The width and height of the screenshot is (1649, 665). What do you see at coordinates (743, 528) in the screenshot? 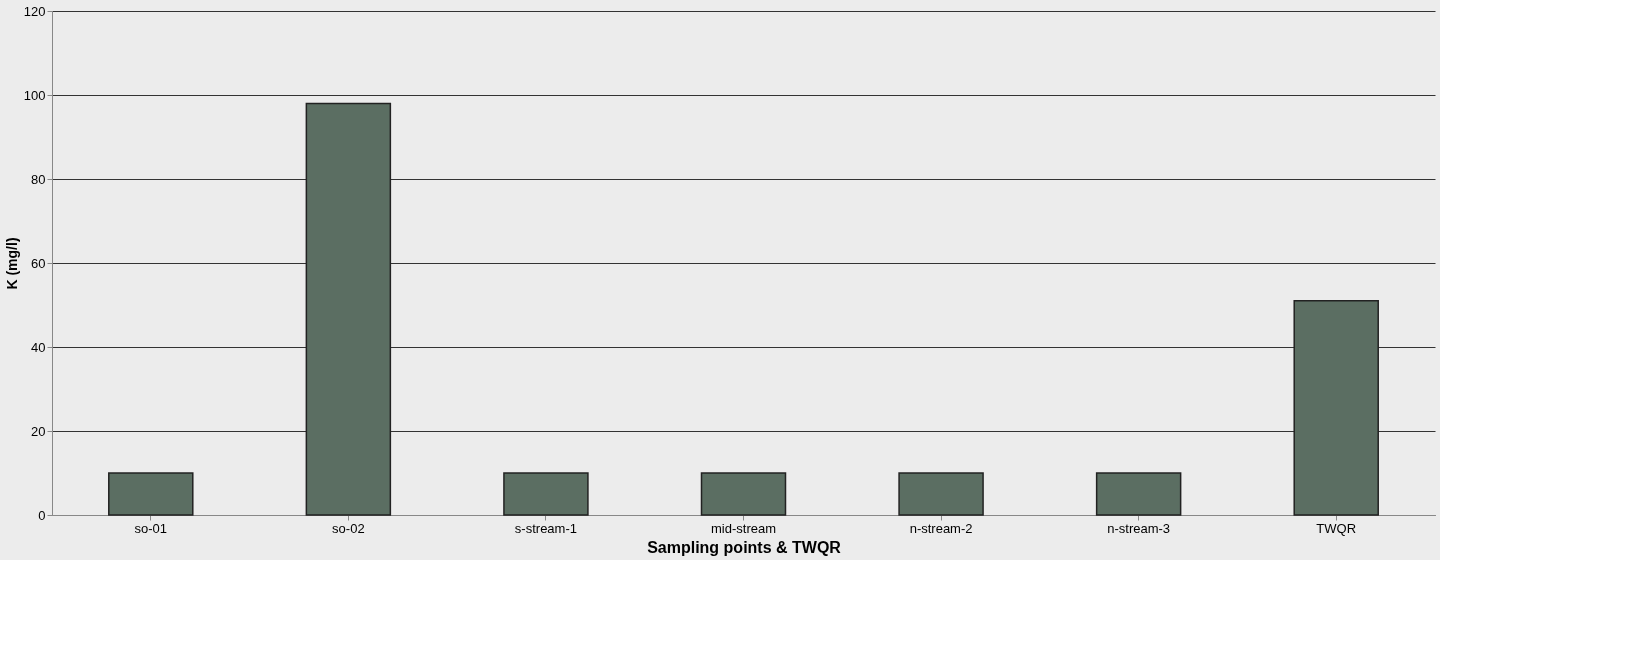
I see `x-tick-label: mid-stream` at bounding box center [743, 528].